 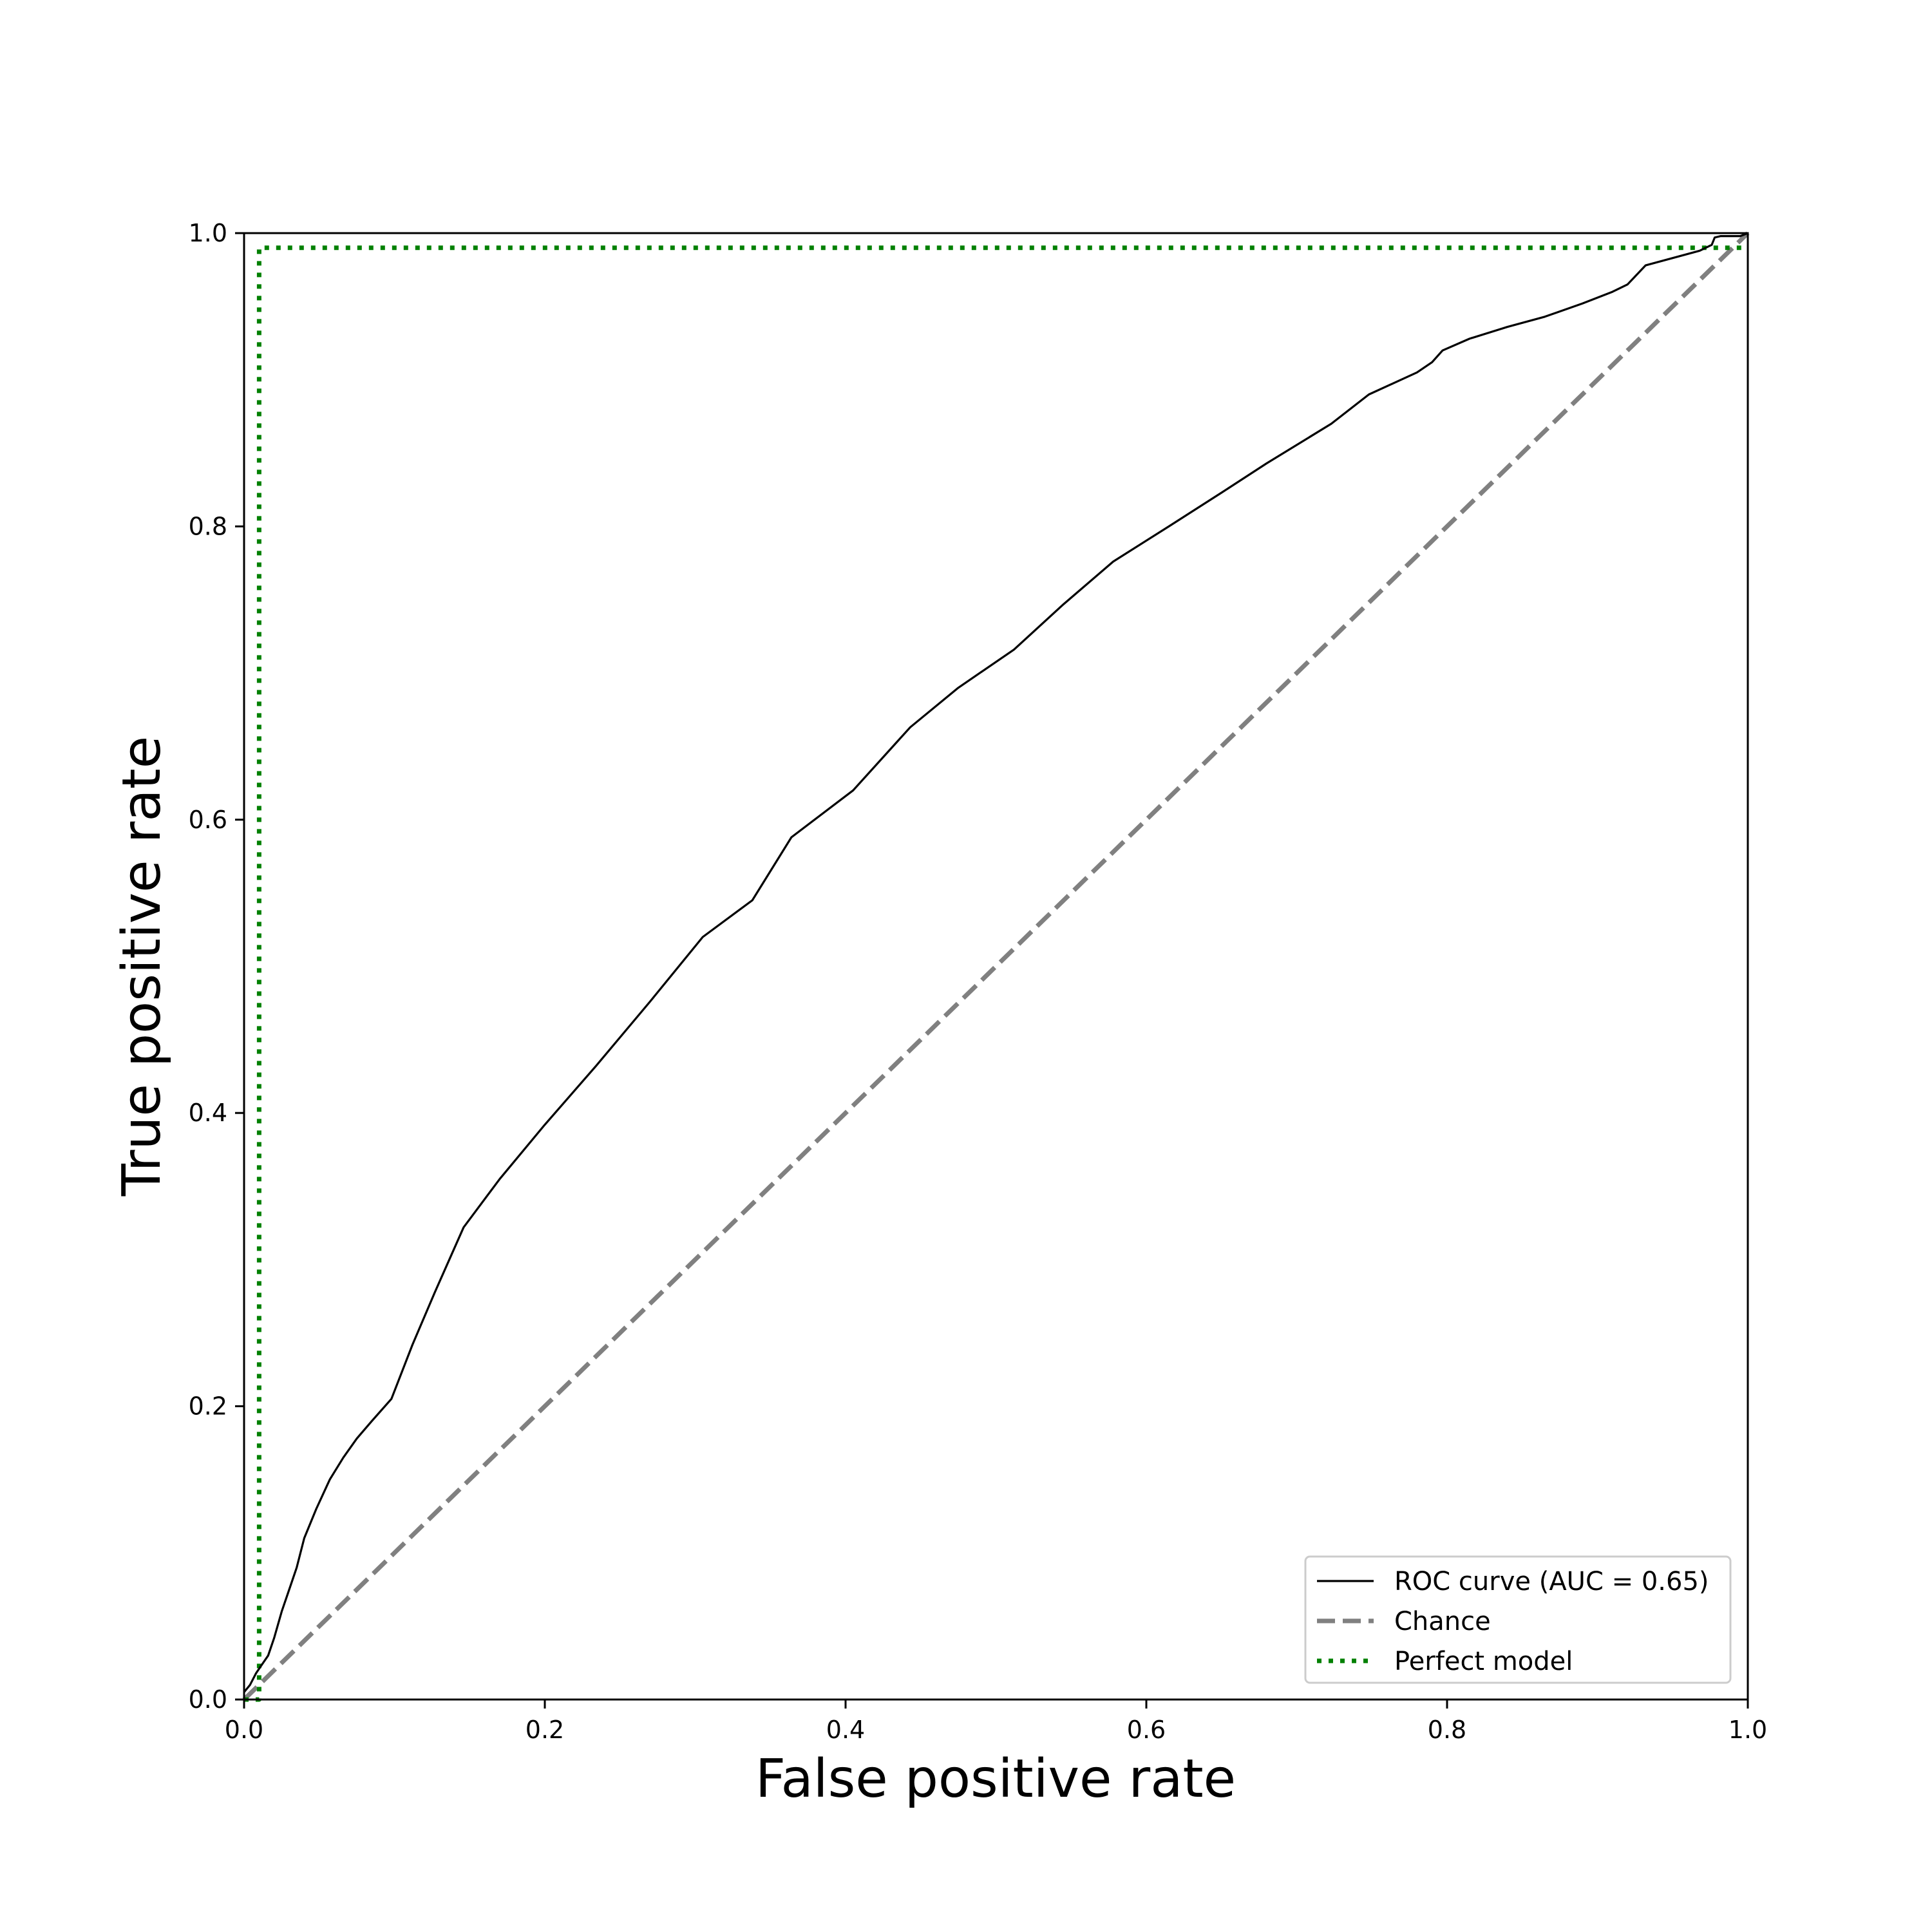 I want to click on y-tick-label: 0.6, so click(x=208, y=820).